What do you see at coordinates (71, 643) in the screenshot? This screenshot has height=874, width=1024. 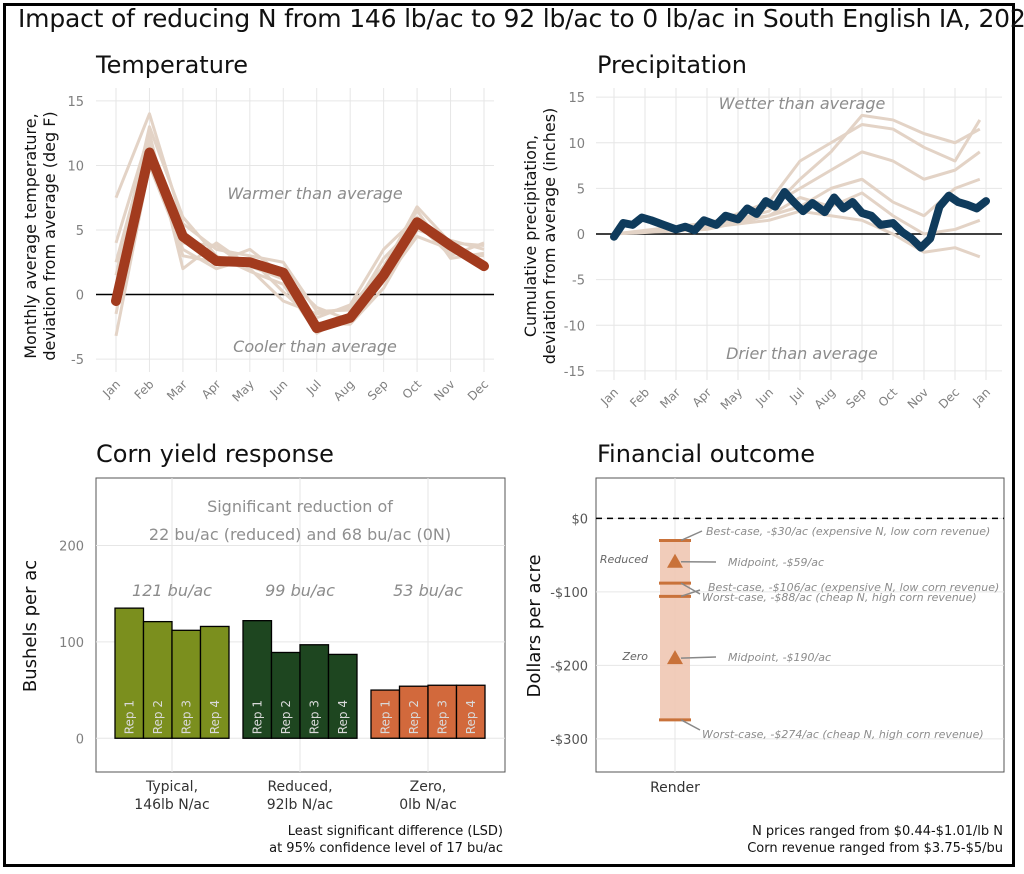 I see `corn-yield-ytick-label: 100` at bounding box center [71, 643].